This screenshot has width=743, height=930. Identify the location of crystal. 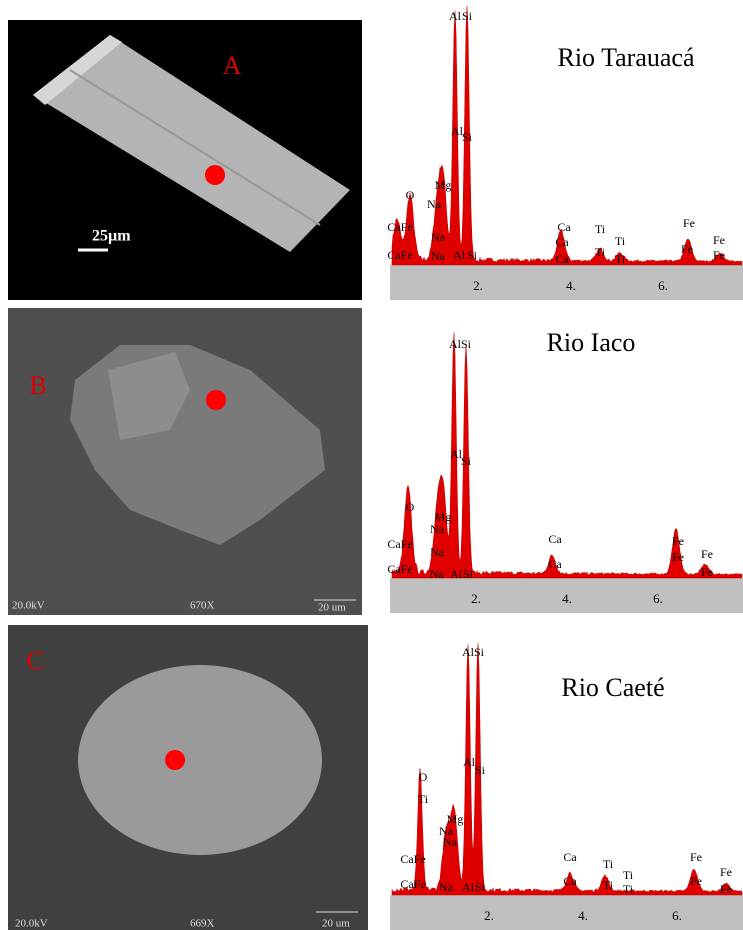
(191, 143).